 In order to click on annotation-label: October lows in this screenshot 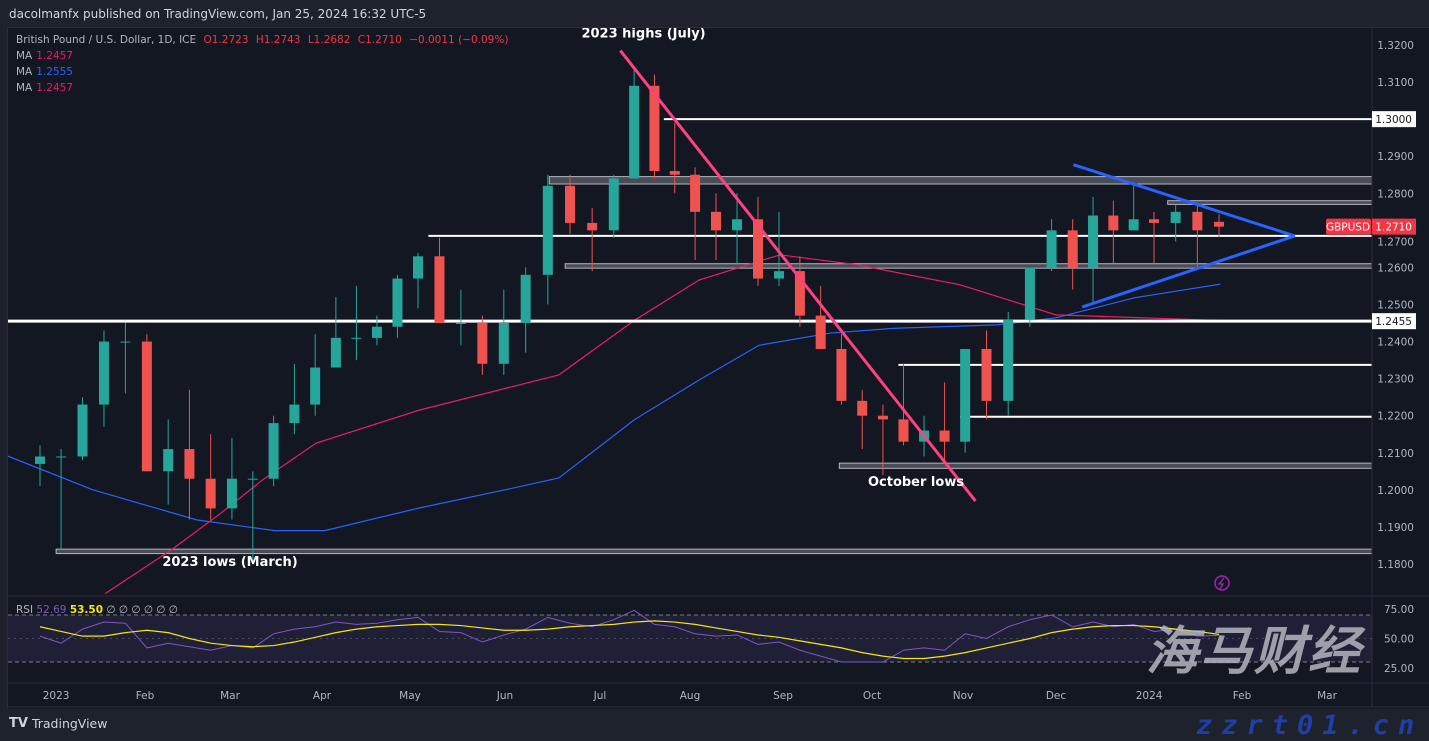, I will do `click(916, 482)`.